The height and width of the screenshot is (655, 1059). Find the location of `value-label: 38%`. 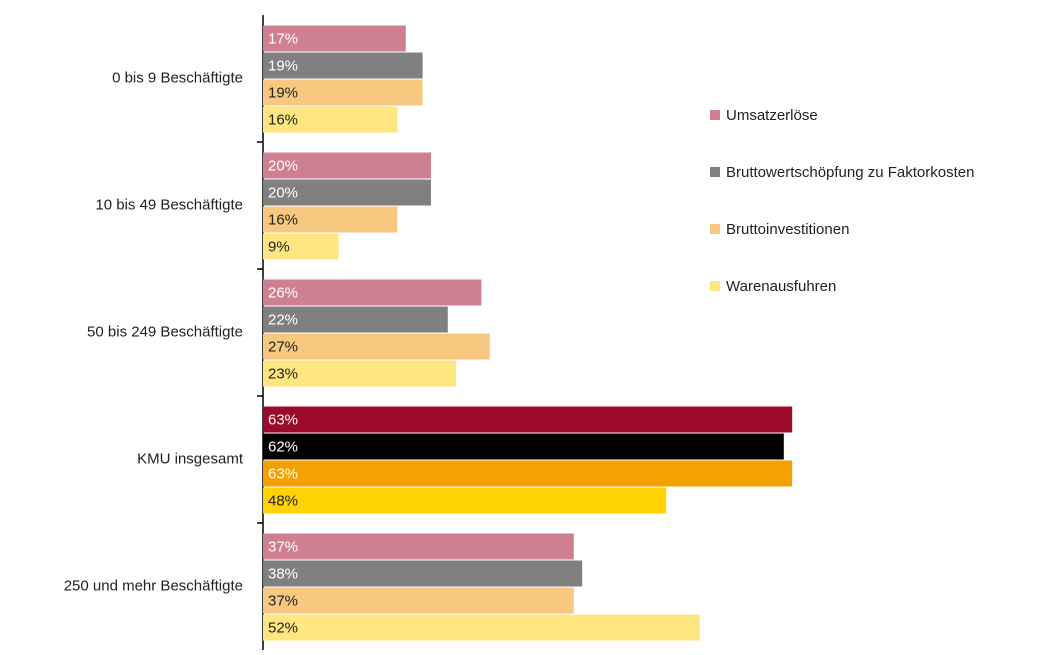

value-label: 38% is located at coordinates (283, 573).